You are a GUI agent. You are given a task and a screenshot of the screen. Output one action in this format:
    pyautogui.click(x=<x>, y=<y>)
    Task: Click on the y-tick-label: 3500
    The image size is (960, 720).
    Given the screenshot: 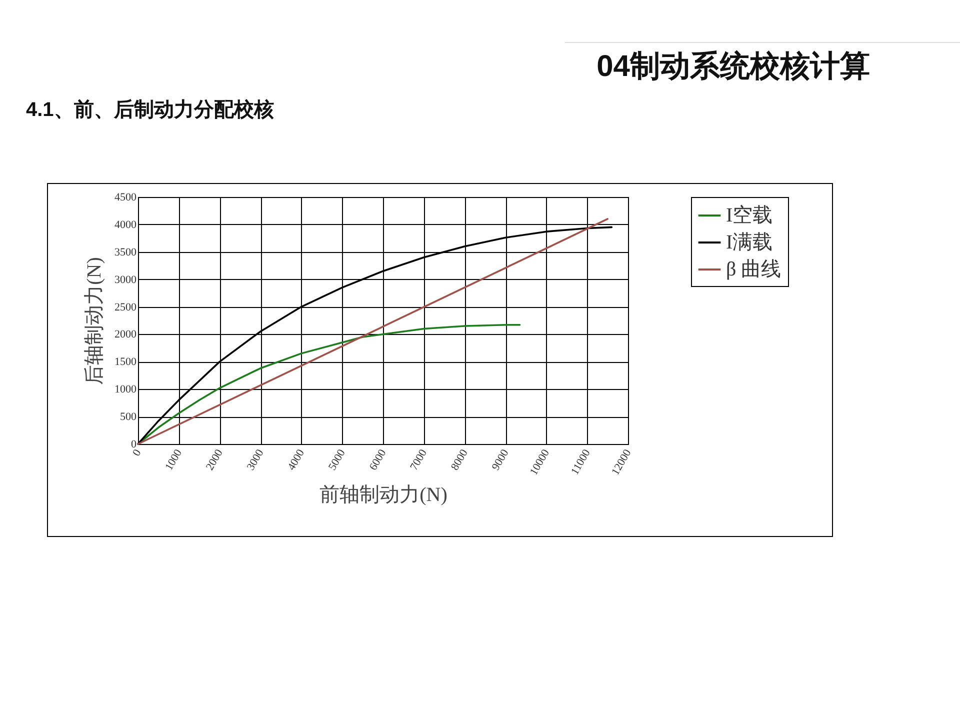 What is the action you would take?
    pyautogui.click(x=125, y=252)
    